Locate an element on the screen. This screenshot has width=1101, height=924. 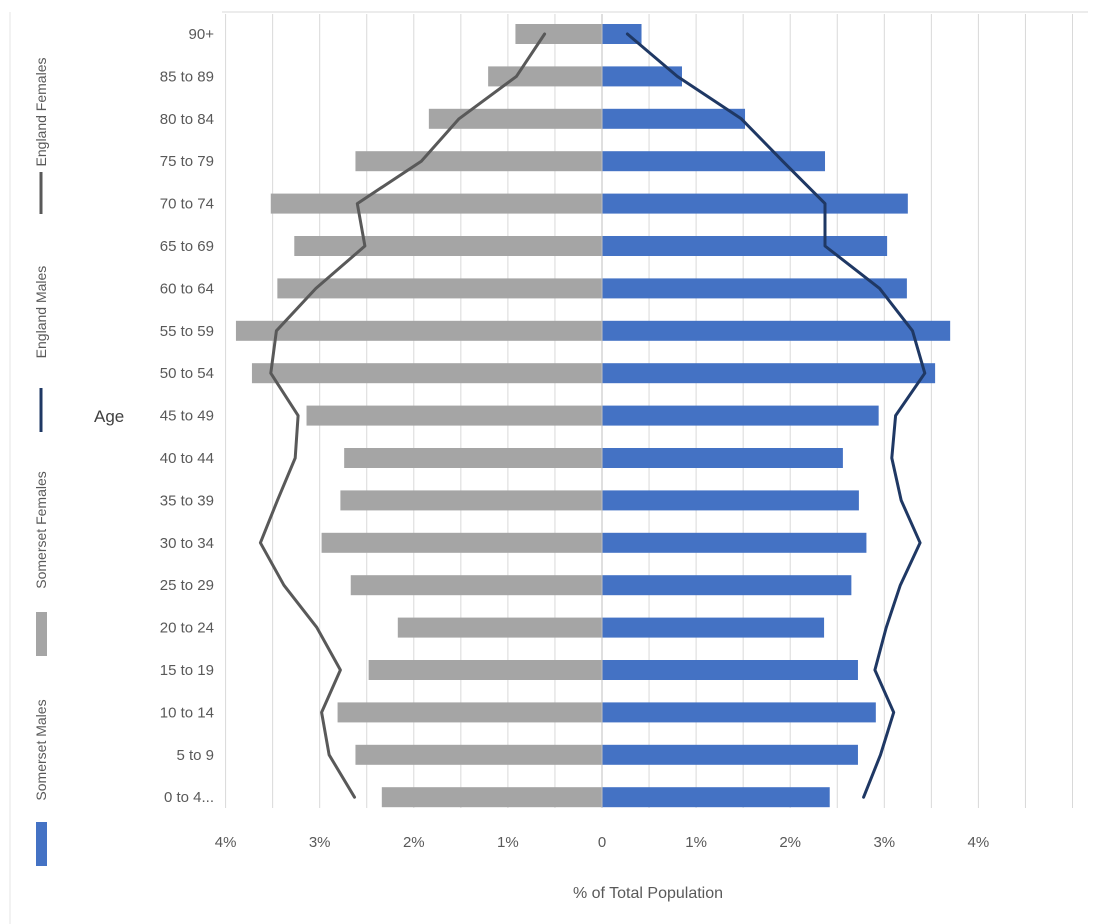
category-label: 20 to 24 is located at coordinates (187, 628).